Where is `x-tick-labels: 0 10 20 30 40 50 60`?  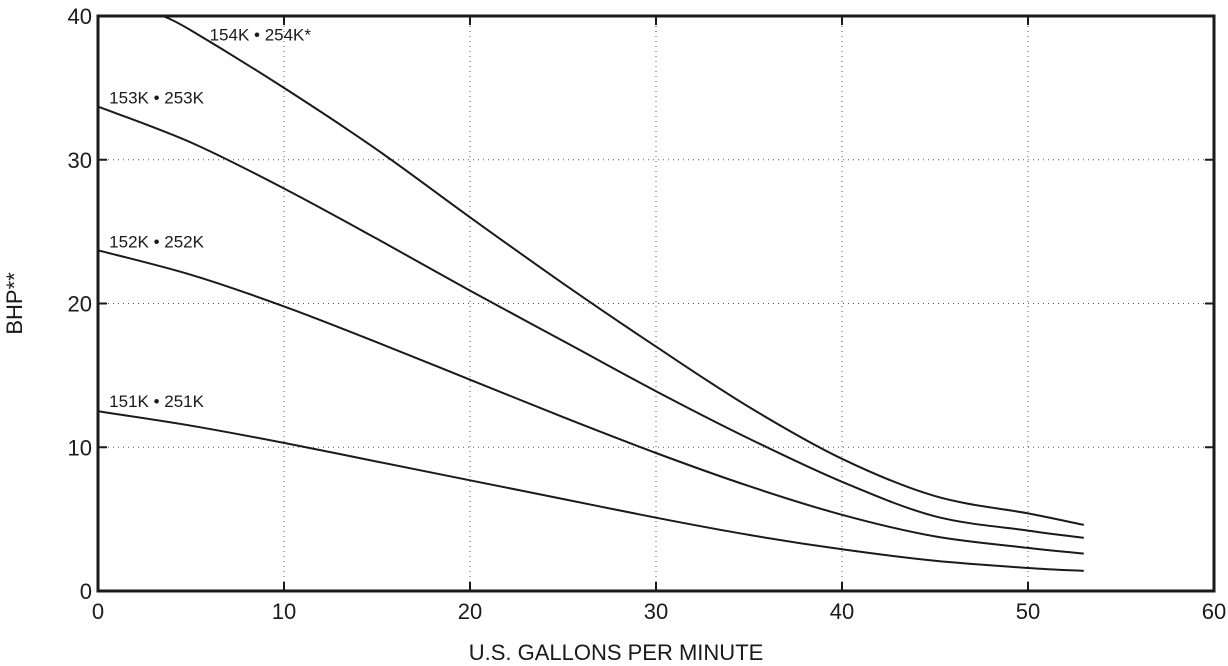
x-tick-labels: 0 10 20 30 40 50 60 is located at coordinates (659, 611).